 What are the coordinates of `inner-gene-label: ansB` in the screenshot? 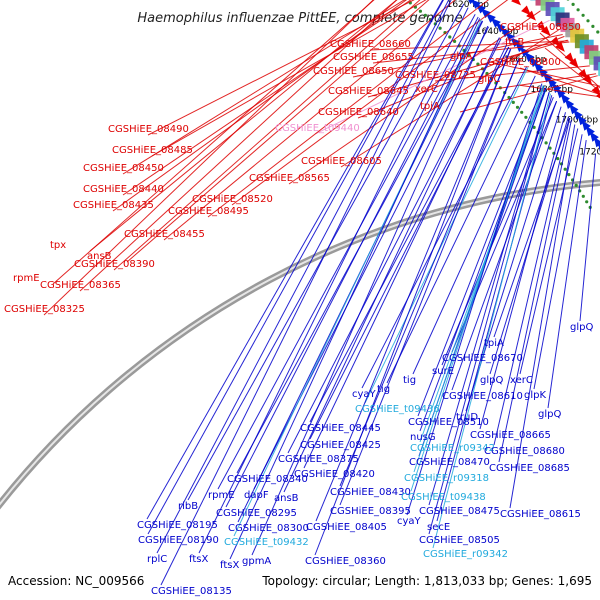 It's located at (286, 498).